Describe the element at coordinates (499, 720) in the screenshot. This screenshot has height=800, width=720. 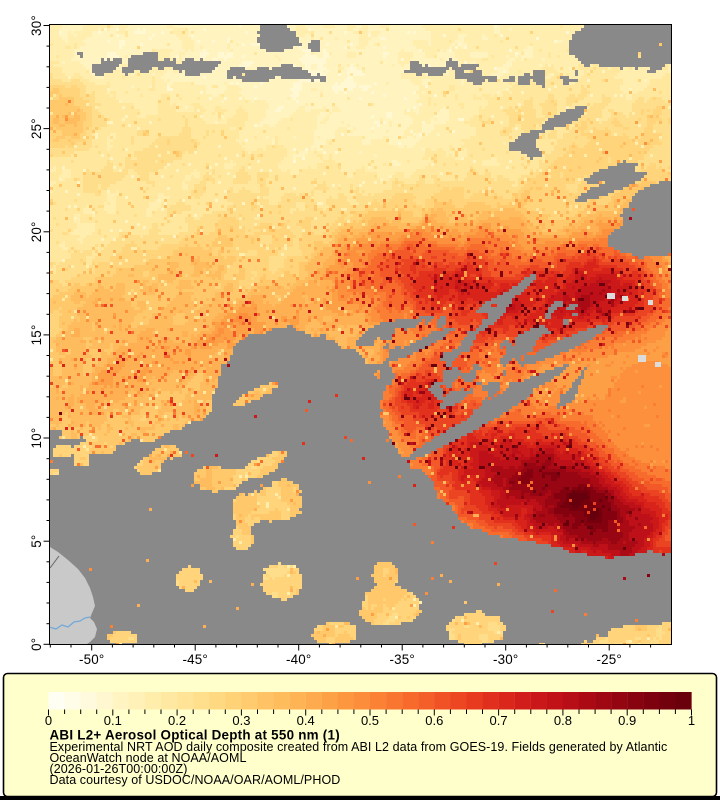
I see `svg-text: 0.7` at that location.